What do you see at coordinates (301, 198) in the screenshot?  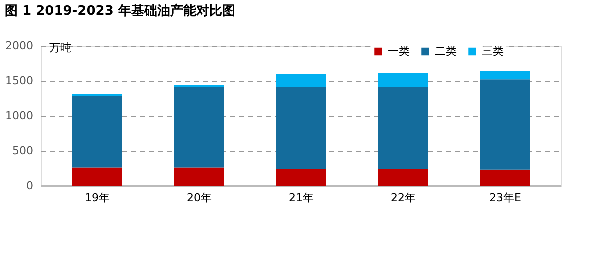 I see `x-tick-label: 21年` at bounding box center [301, 198].